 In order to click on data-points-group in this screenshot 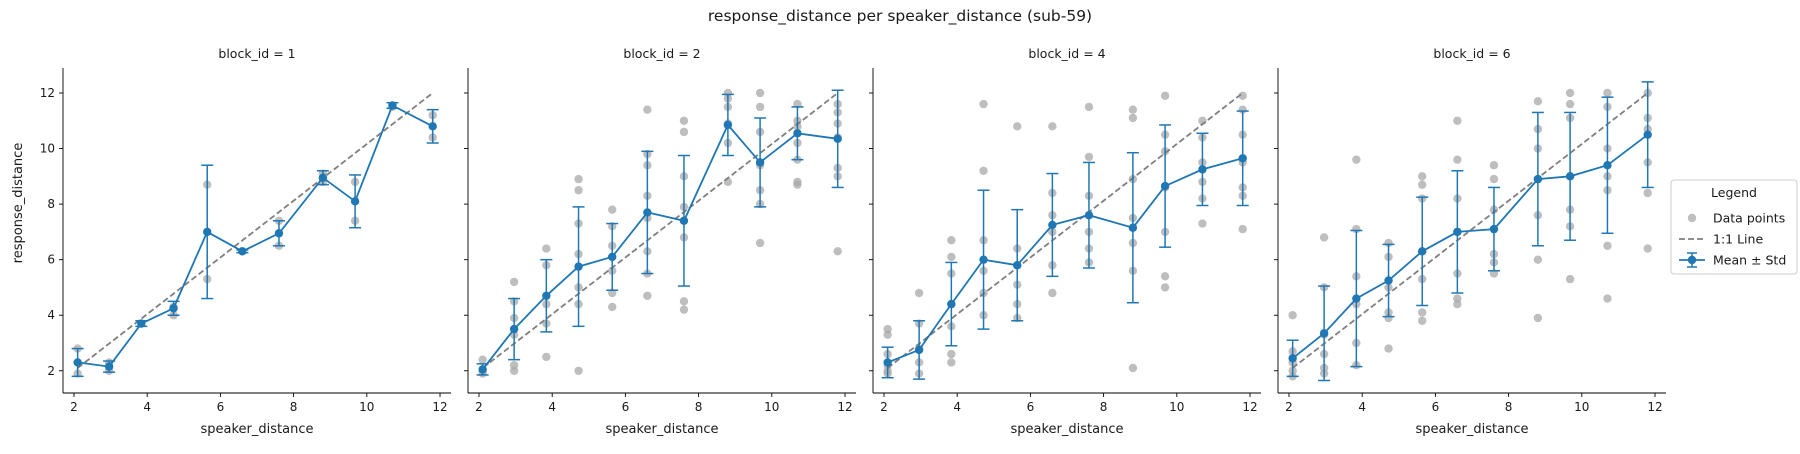, I will do `click(1065, 234)`.